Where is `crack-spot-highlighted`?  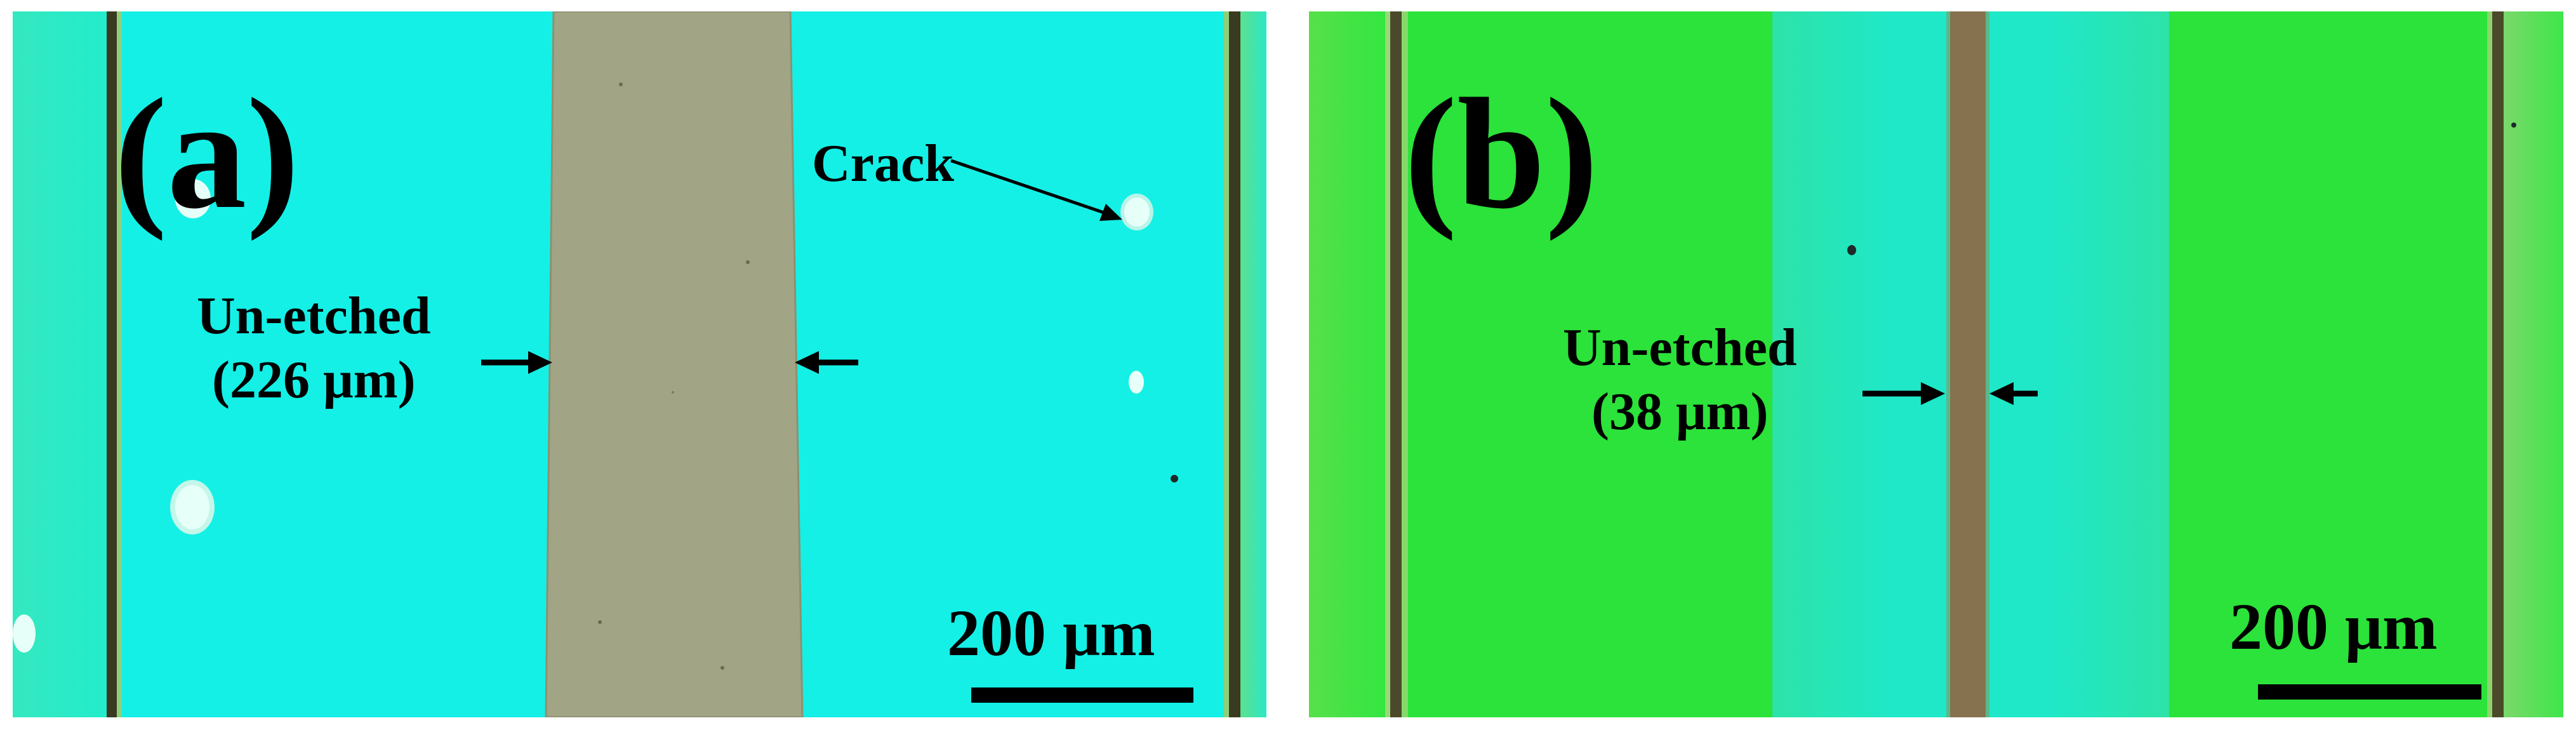 crack-spot-highlighted is located at coordinates (1136, 212).